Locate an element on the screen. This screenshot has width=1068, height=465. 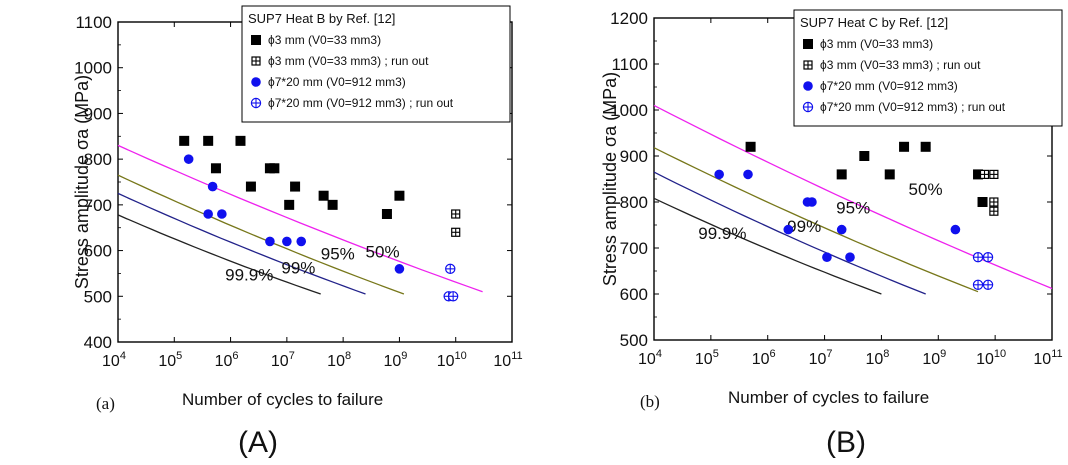
chart-a-ytick-label-5: 900 is located at coordinates (98, 113).